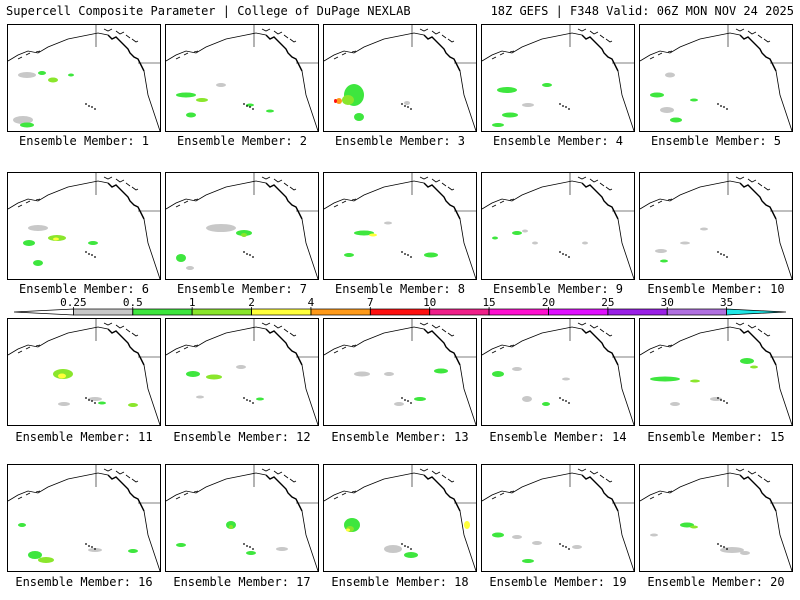 The width and height of the screenshot is (800, 600). What do you see at coordinates (400, 289) in the screenshot?
I see `ensemble-member-label: Ensemble Member: 8` at bounding box center [400, 289].